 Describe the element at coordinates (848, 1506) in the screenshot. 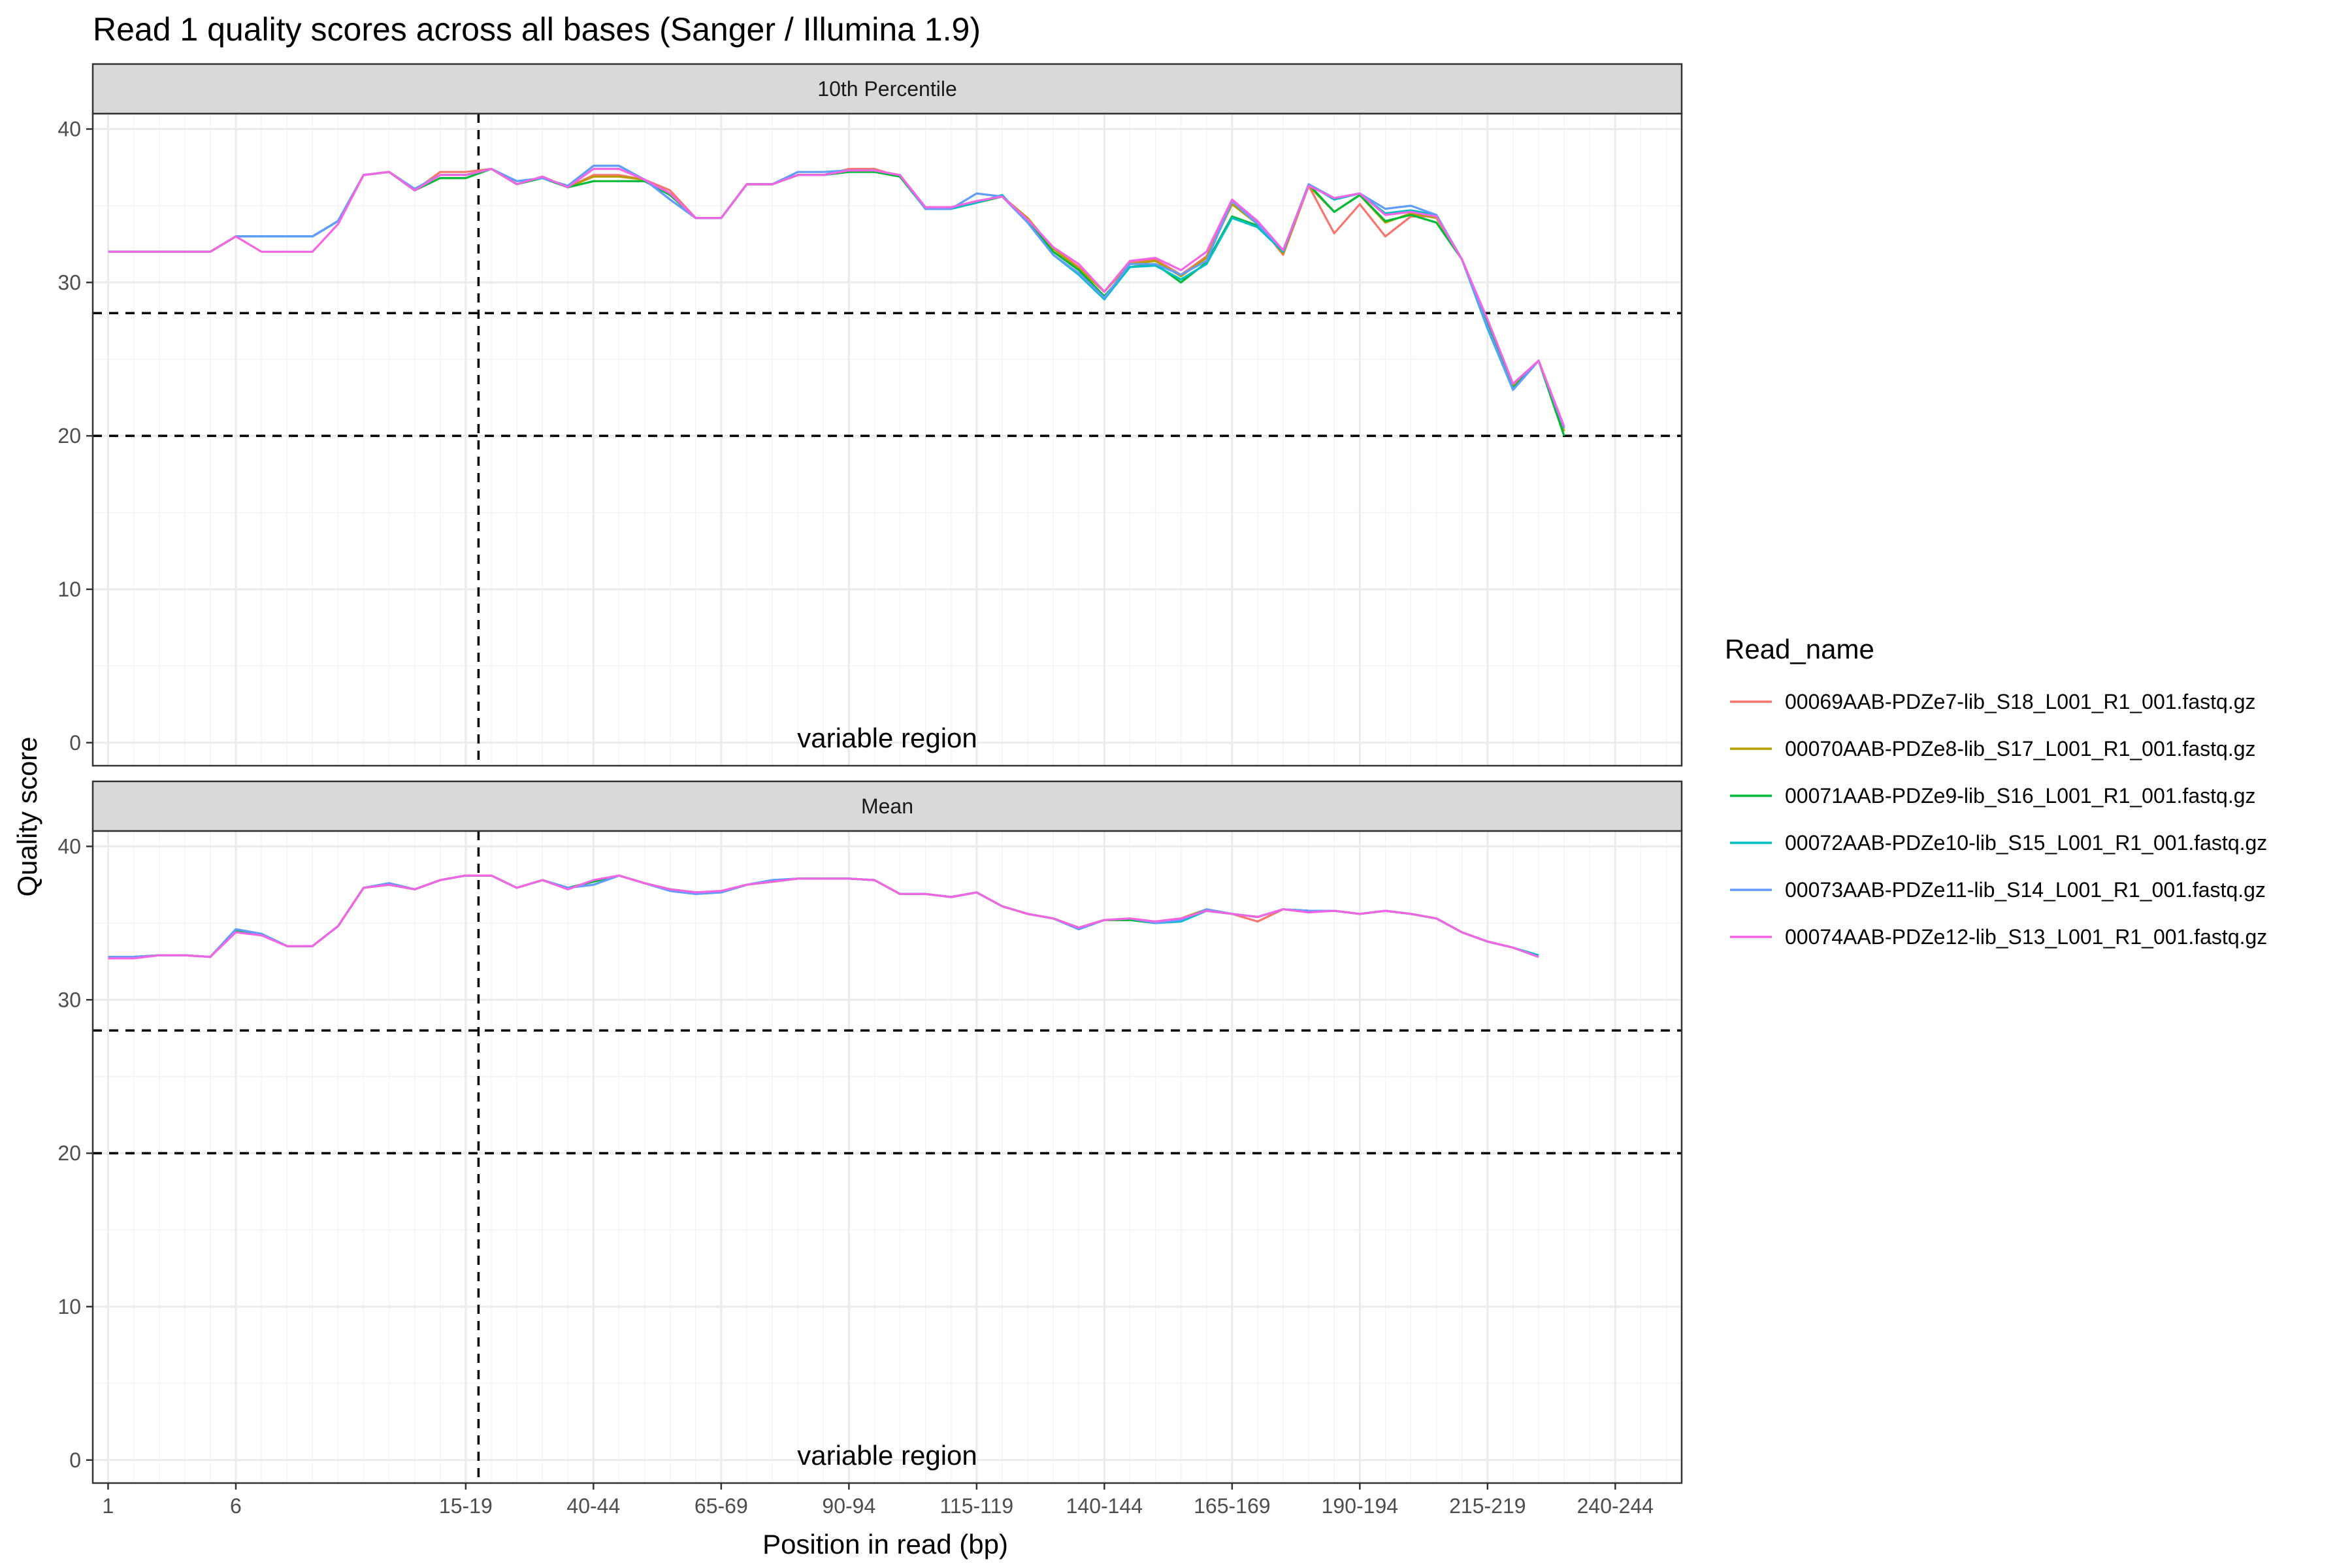

I see `x-tick-label: 90-94` at that location.